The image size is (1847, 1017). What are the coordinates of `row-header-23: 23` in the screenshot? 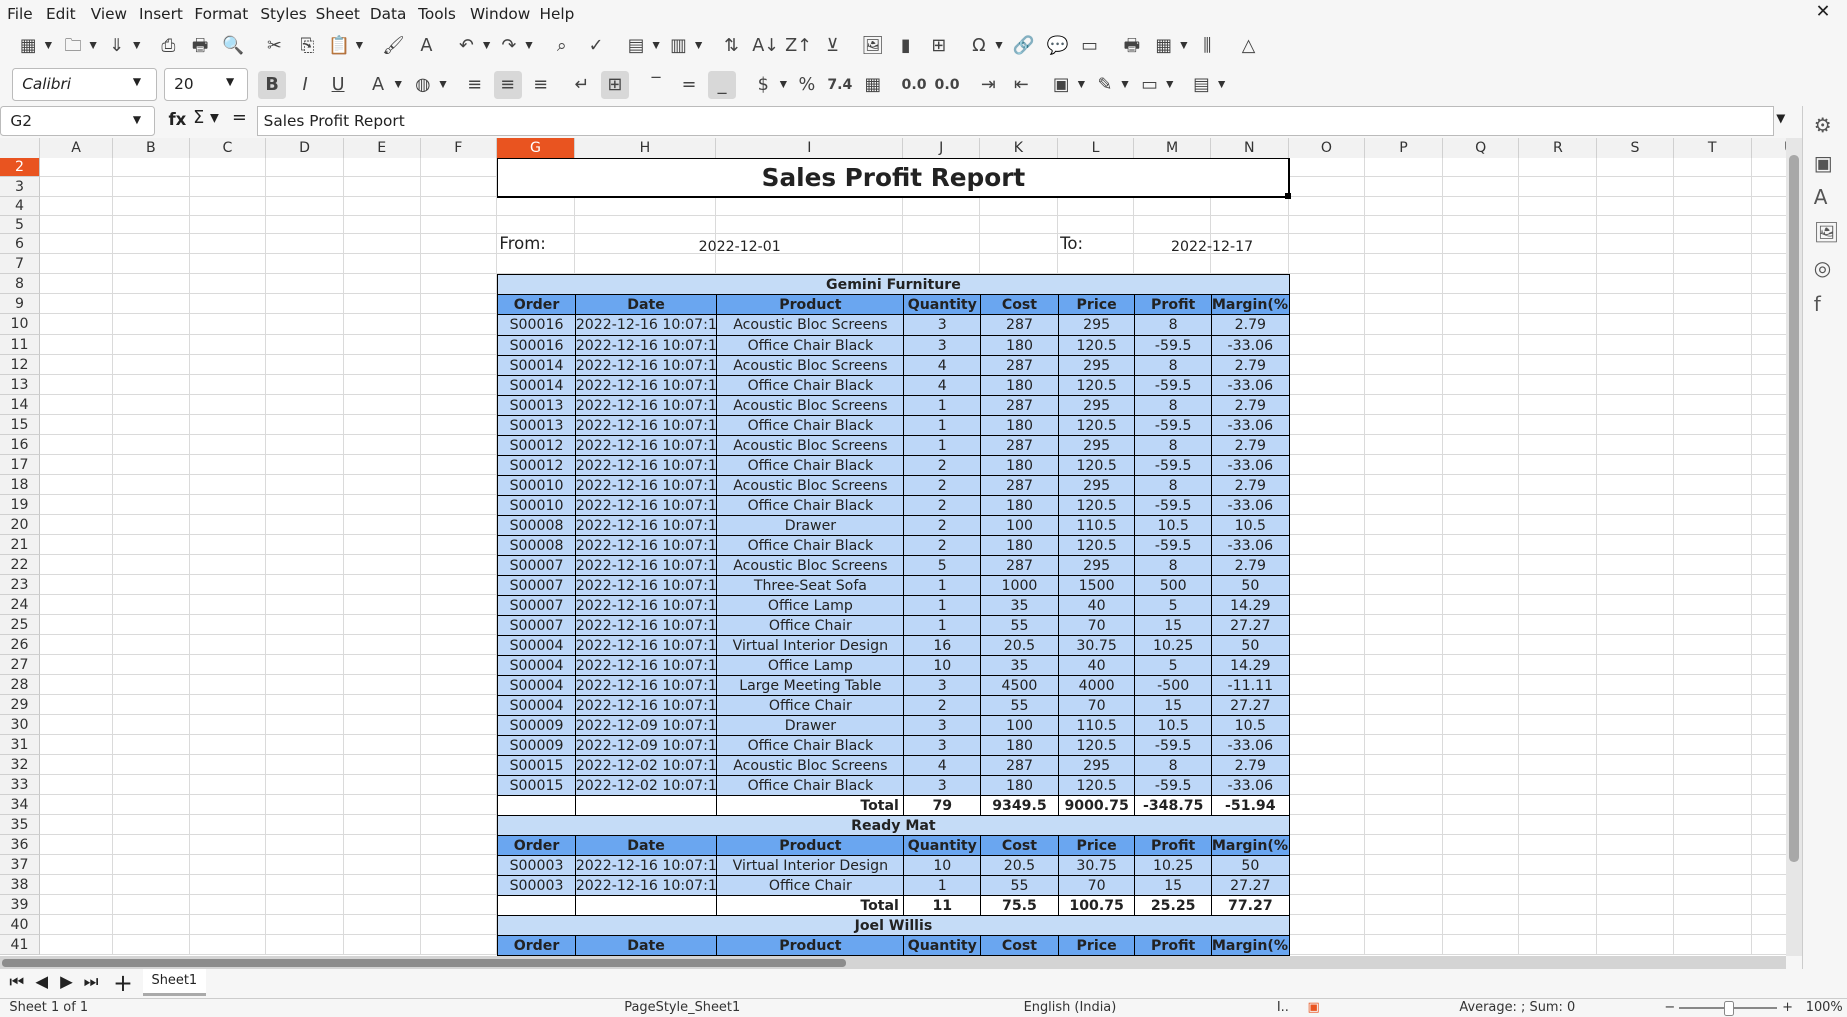 It's located at (20, 584).